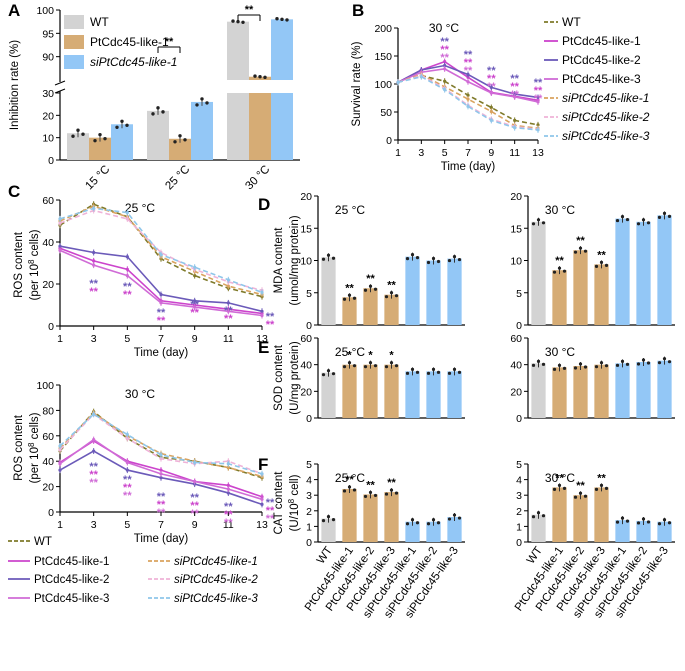 The width and height of the screenshot is (685, 671). I want to click on legend-label: WT, so click(43, 542).